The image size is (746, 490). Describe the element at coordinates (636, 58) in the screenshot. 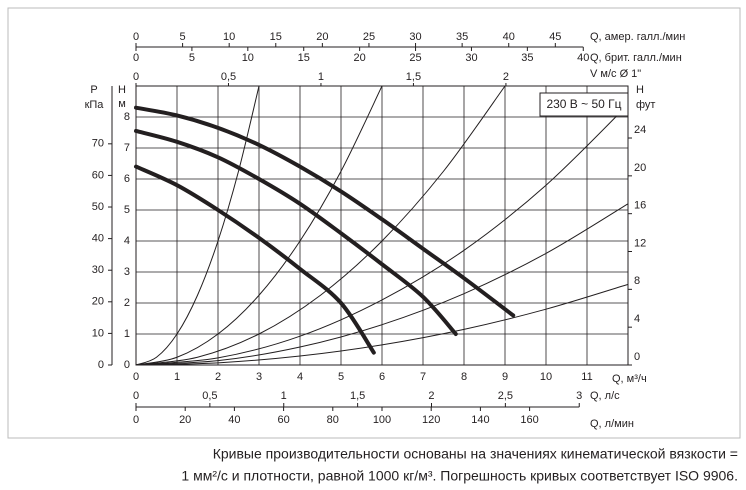

I see `x-axis-label: Q, брит. галл./мин` at that location.